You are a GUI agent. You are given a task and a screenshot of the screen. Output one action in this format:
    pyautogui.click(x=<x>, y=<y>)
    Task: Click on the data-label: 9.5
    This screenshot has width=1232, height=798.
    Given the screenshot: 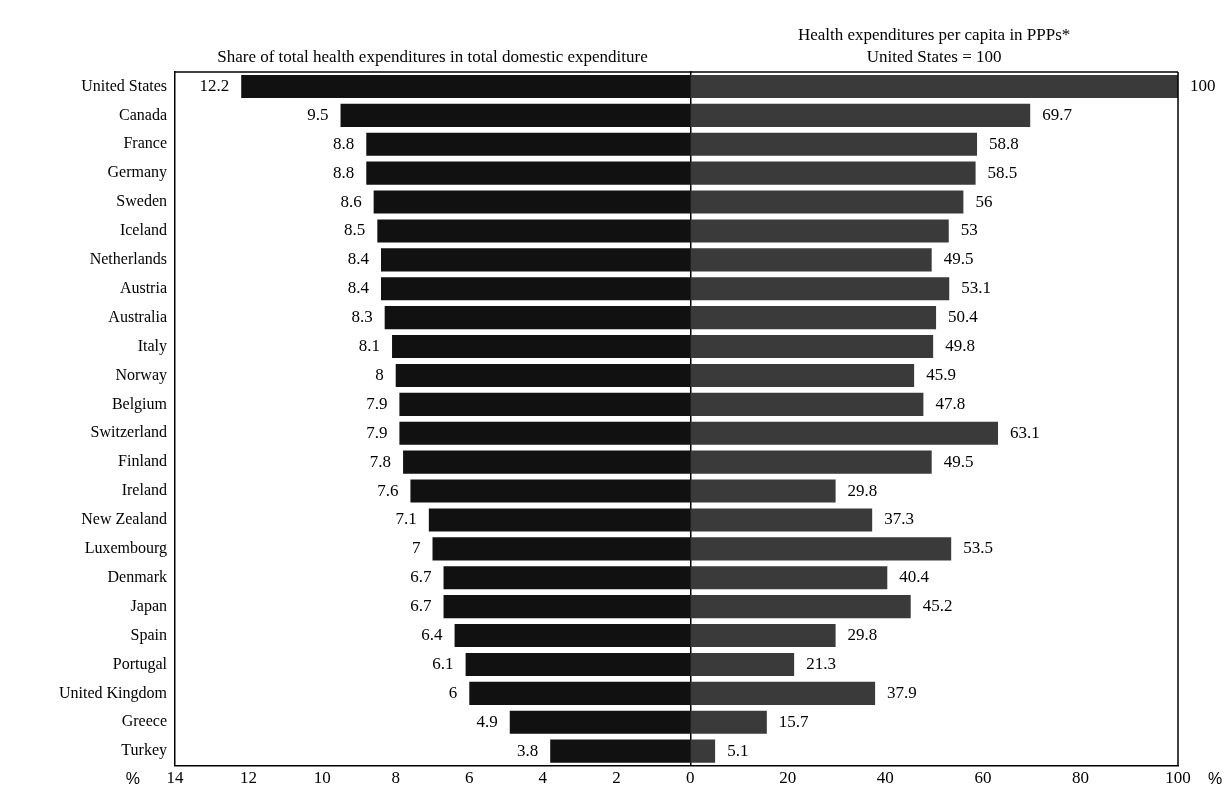 What is the action you would take?
    pyautogui.click(x=318, y=114)
    